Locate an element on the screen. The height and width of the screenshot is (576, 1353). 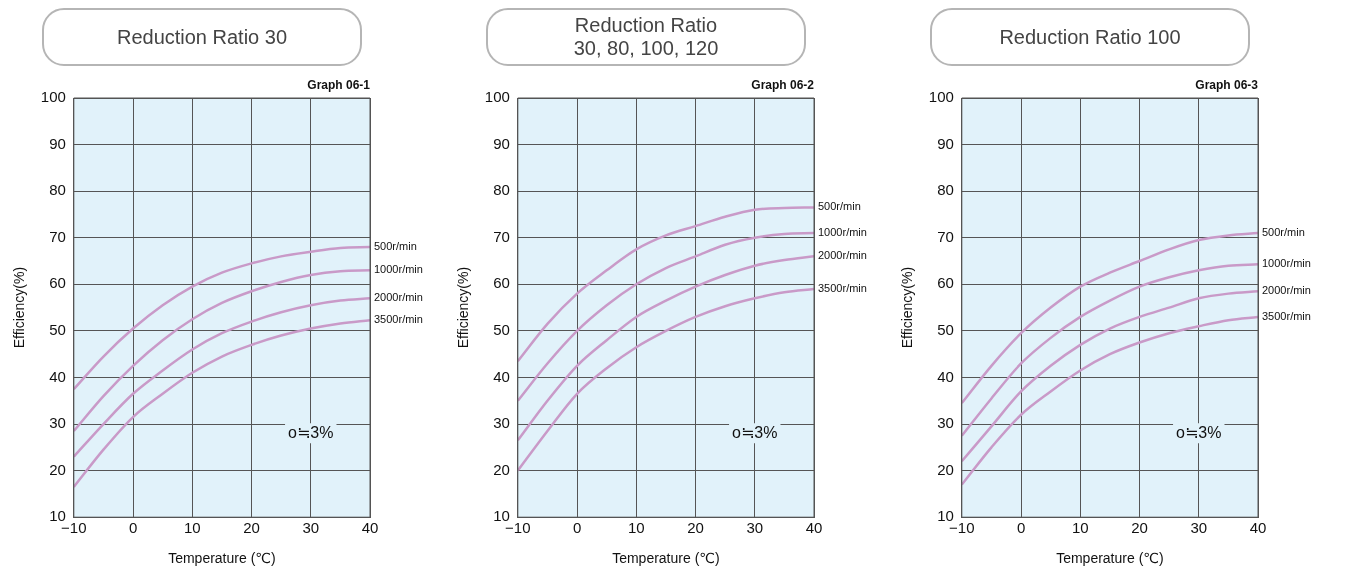
chart-title: Reduction Ratio 100 is located at coordinates (1090, 37).